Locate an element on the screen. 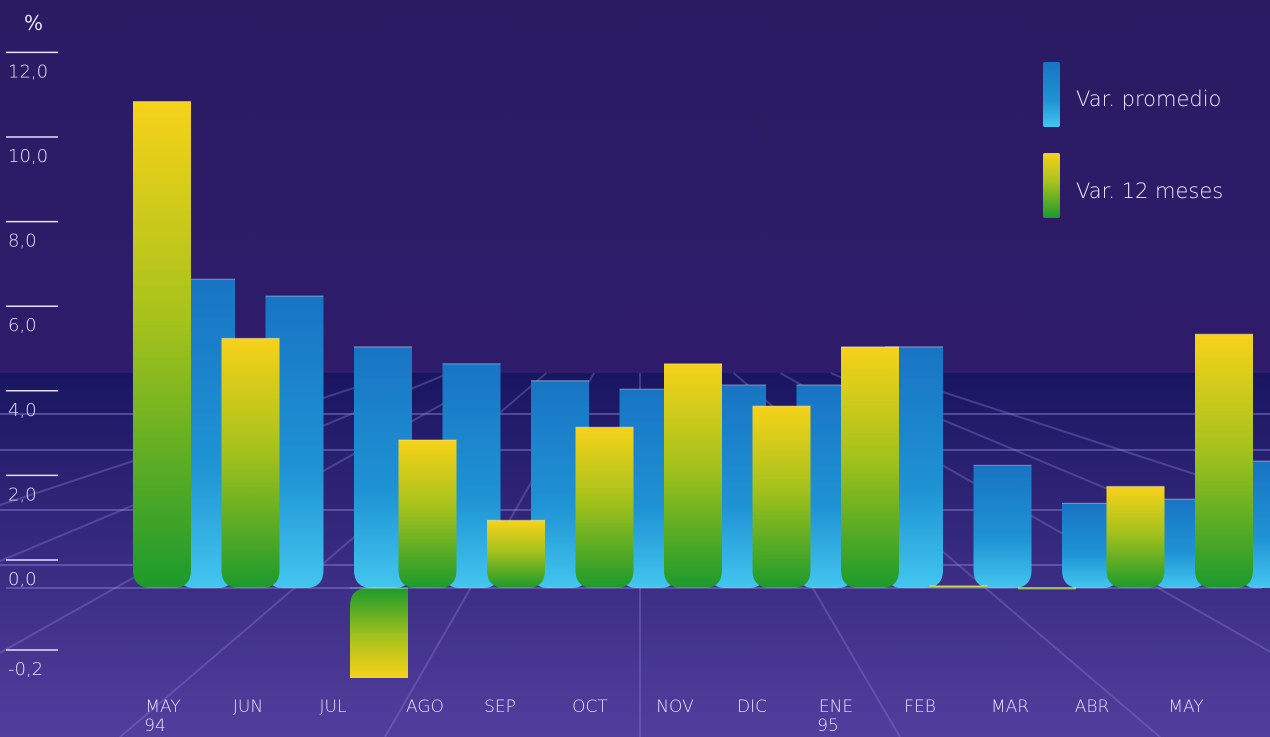  legend: Var. promedio Var. 12 meses is located at coordinates (1133, 140).